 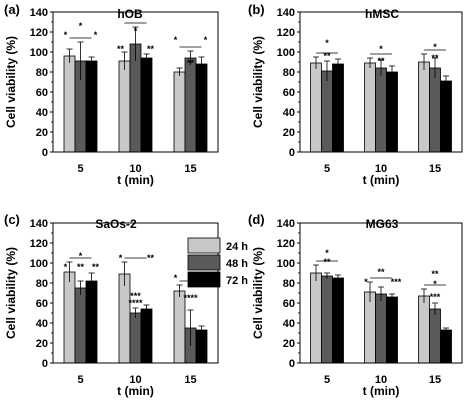 What do you see at coordinates (382, 224) in the screenshot?
I see `panel-title: MG63` at bounding box center [382, 224].